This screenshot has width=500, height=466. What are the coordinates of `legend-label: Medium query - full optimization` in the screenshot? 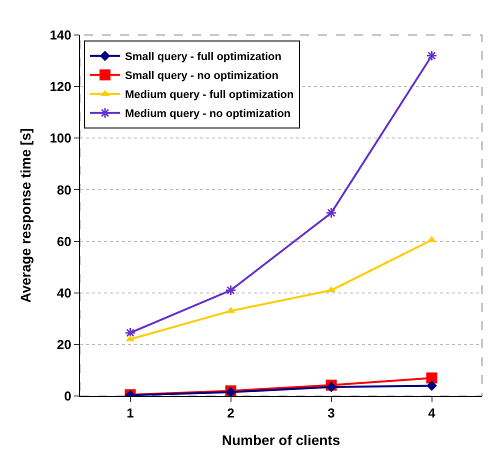 It's located at (209, 95).